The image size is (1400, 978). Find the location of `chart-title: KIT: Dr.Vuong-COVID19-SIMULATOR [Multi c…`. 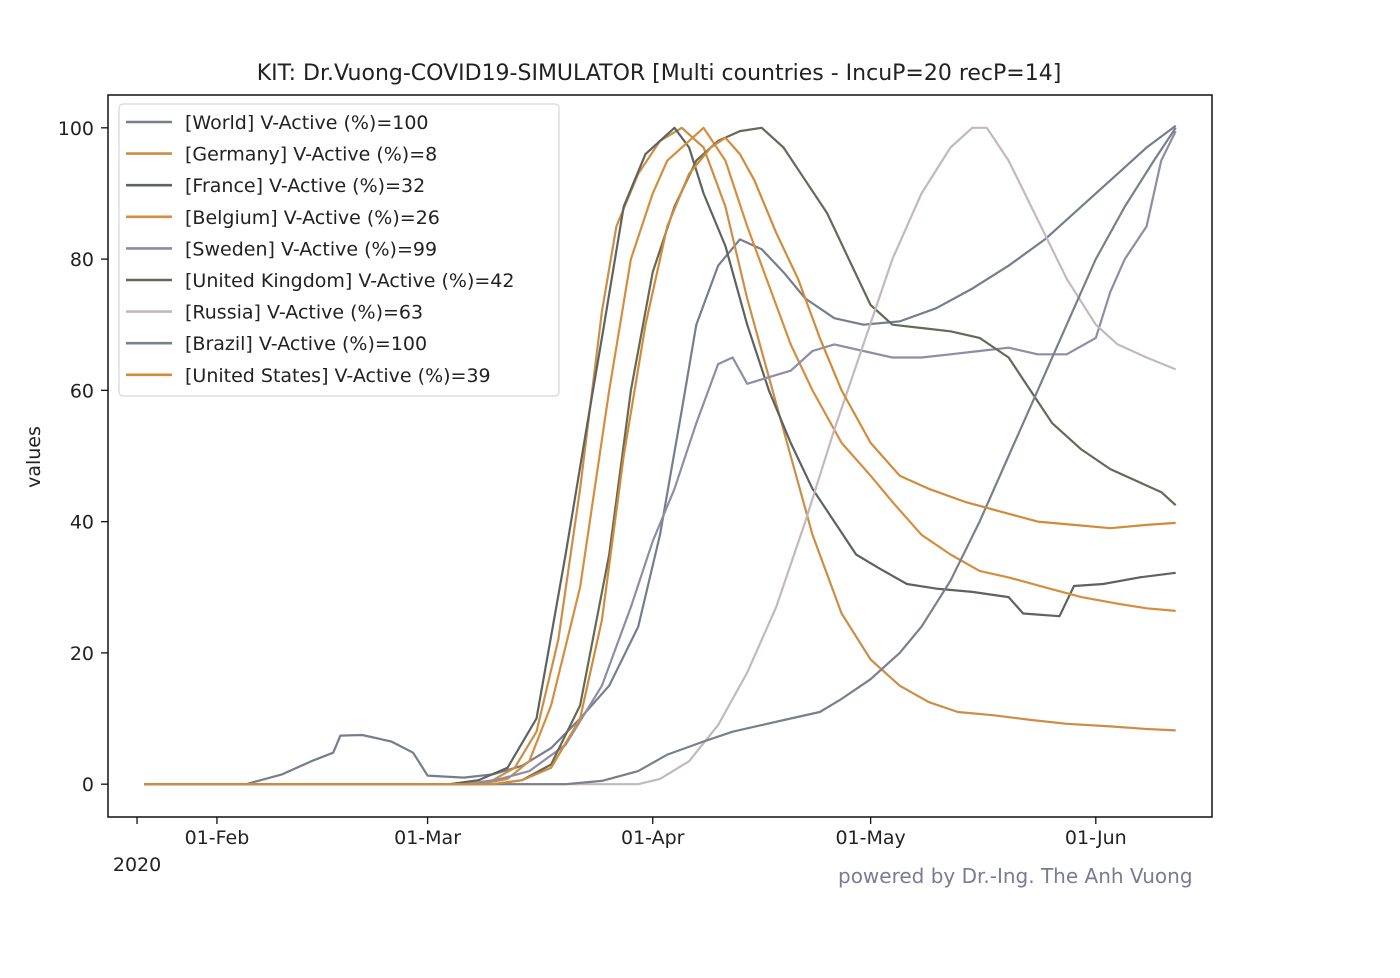

chart-title: KIT: Dr.Vuong-COVID19-SIMULATOR [Multi c… is located at coordinates (659, 73).